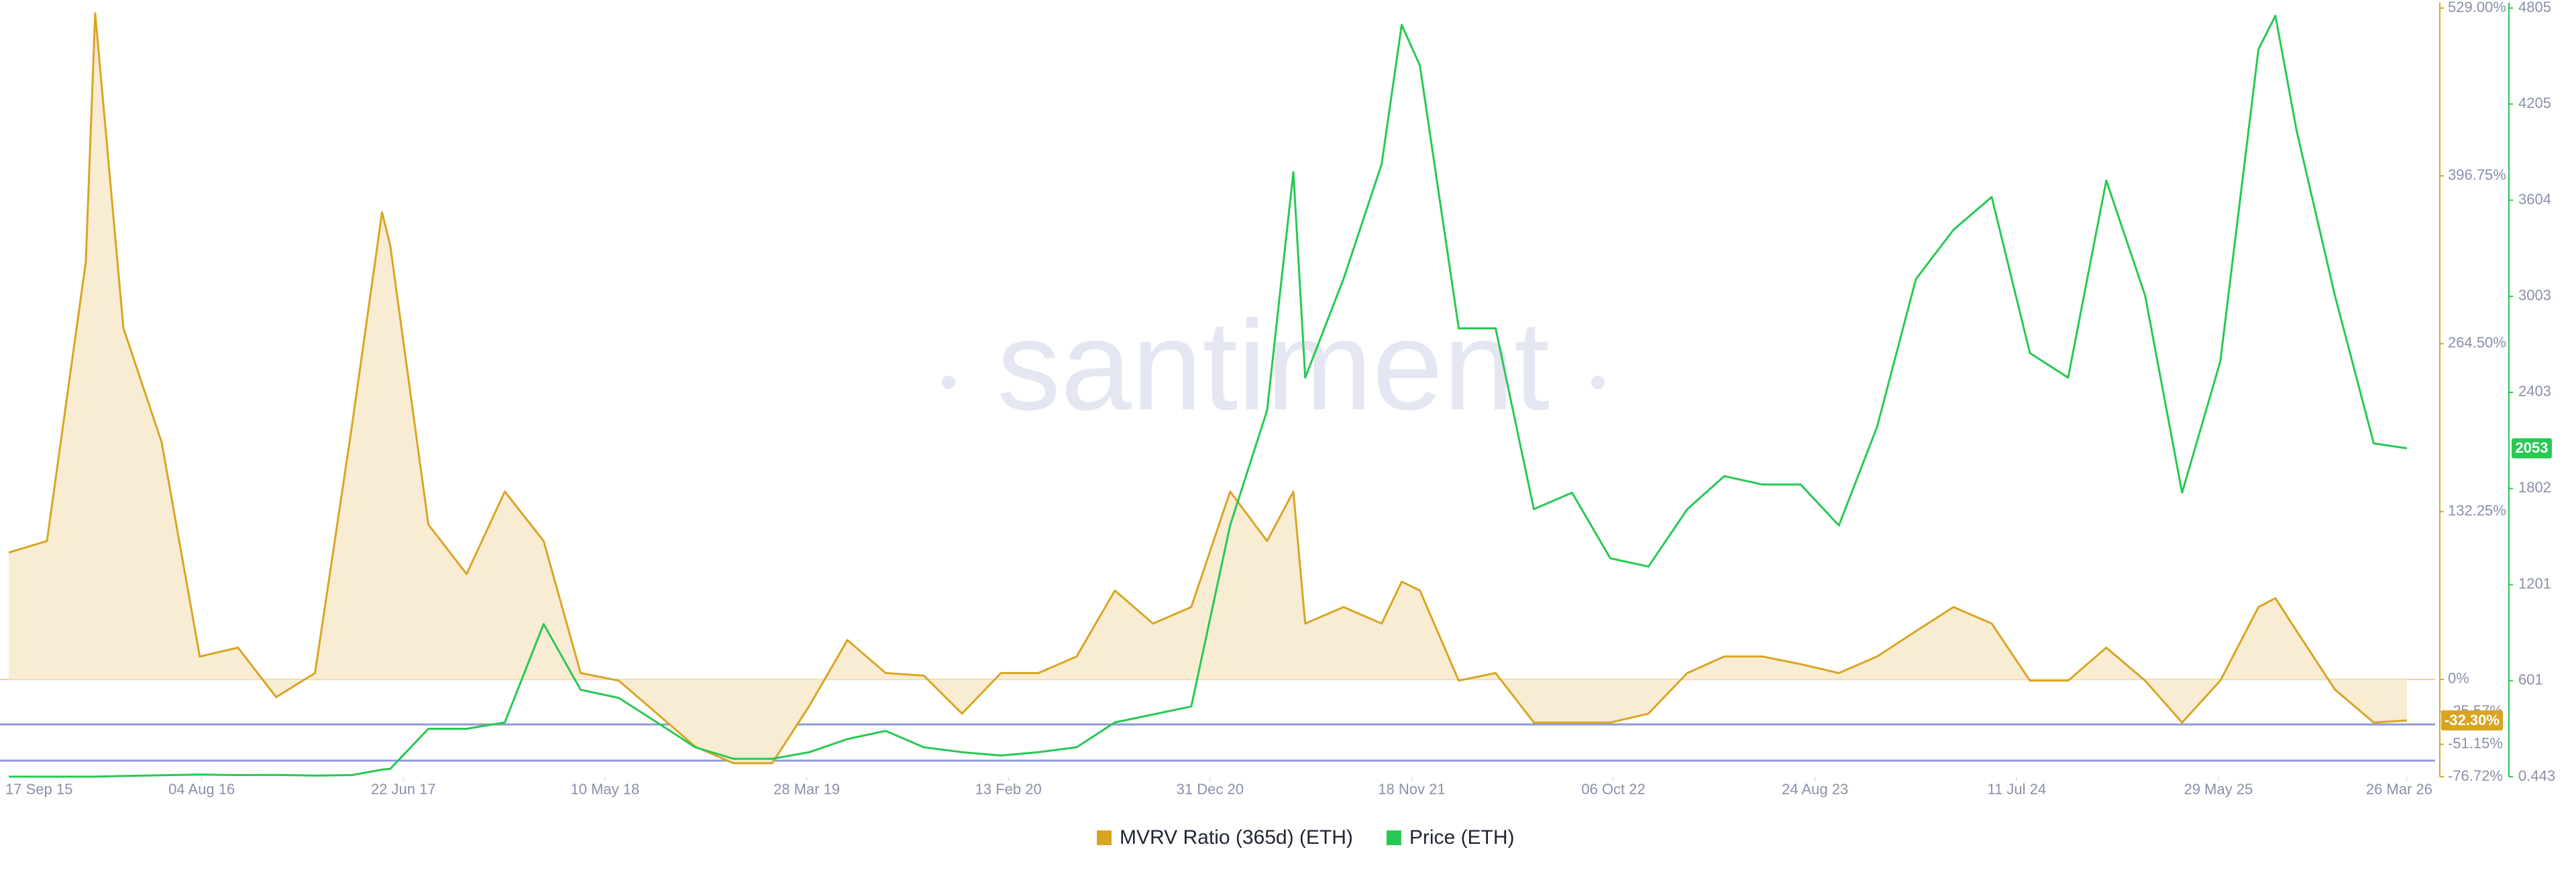 This screenshot has width=2576, height=872. Describe the element at coordinates (2016, 790) in the screenshot. I see `x-tick-label: 11 Jul 24` at that location.